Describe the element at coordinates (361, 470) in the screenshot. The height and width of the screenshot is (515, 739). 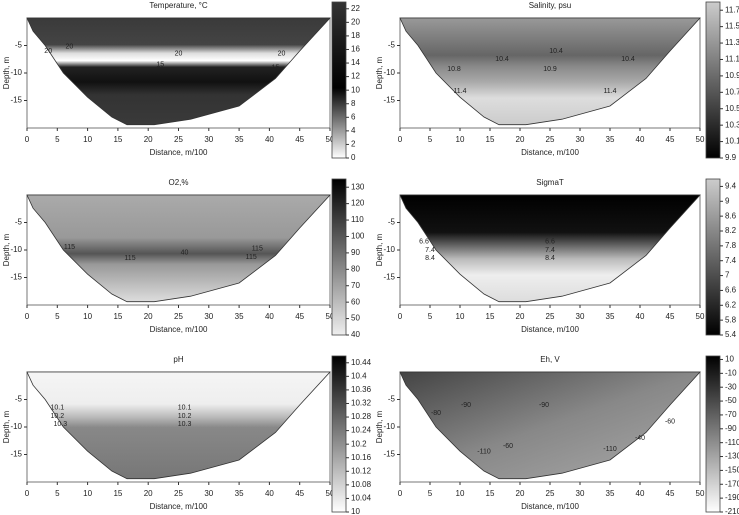
I see `colorbar-tick-label: 10.12` at that location.